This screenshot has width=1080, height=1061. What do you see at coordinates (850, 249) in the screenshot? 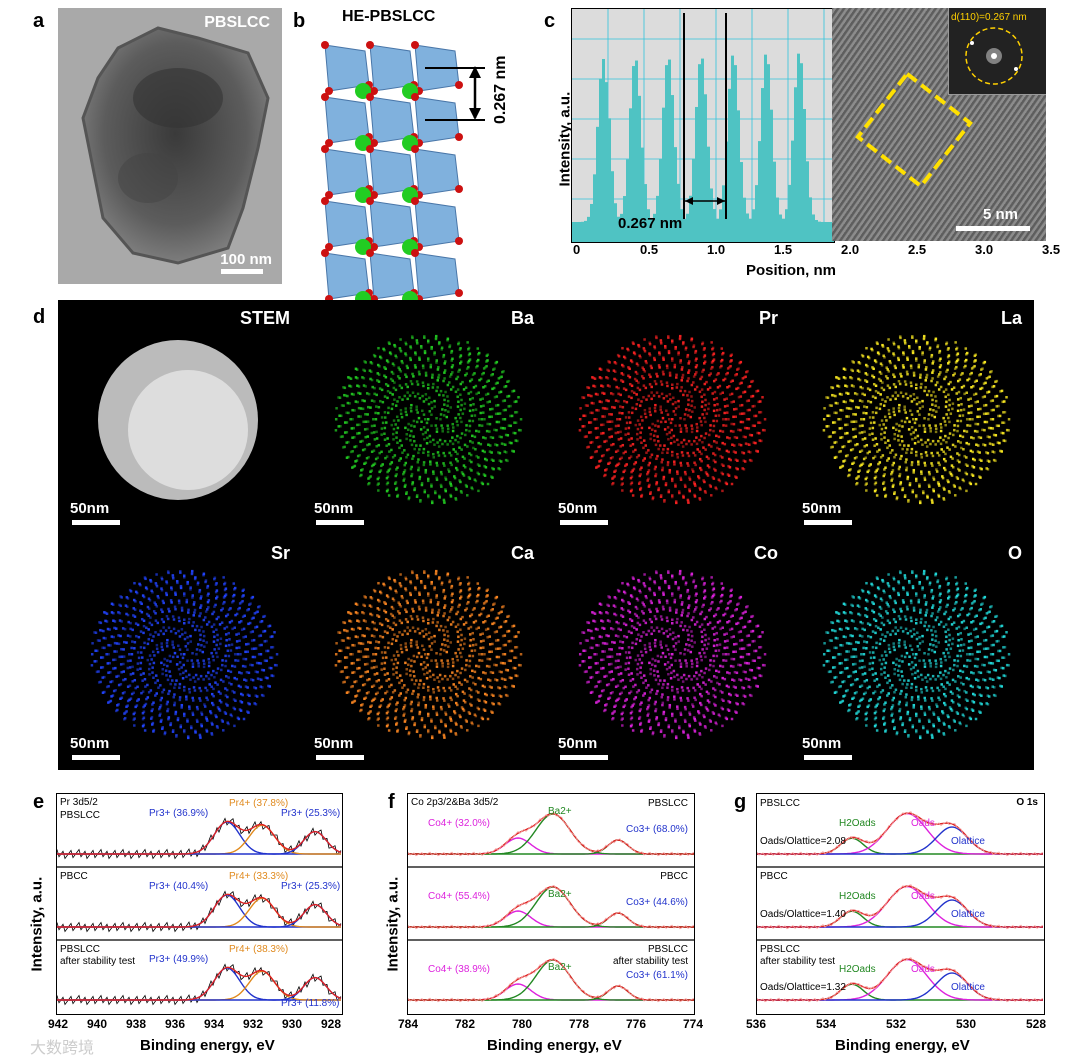
I see `c-xtick: 2.0` at bounding box center [850, 249].